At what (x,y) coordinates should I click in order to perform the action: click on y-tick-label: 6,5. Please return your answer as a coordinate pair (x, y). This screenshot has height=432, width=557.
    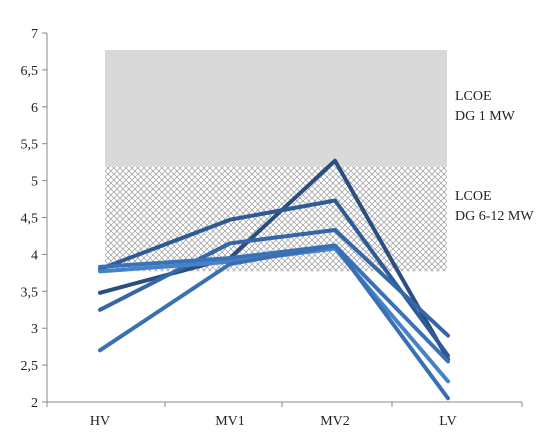
    Looking at the image, I should click on (30, 71).